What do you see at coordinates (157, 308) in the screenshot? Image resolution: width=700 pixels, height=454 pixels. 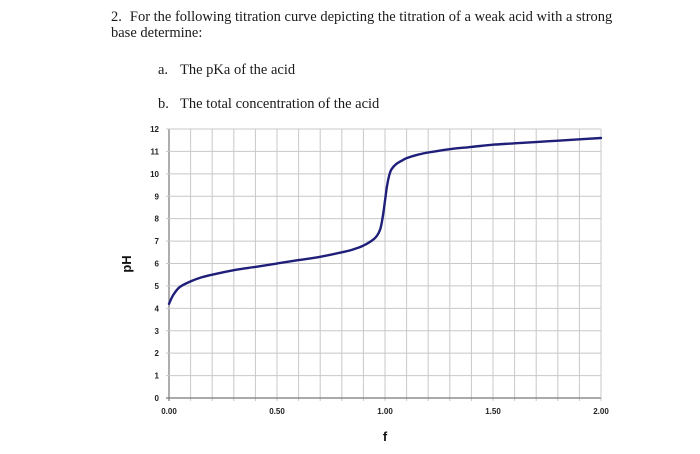 I see `svg-text: 4` at bounding box center [157, 308].